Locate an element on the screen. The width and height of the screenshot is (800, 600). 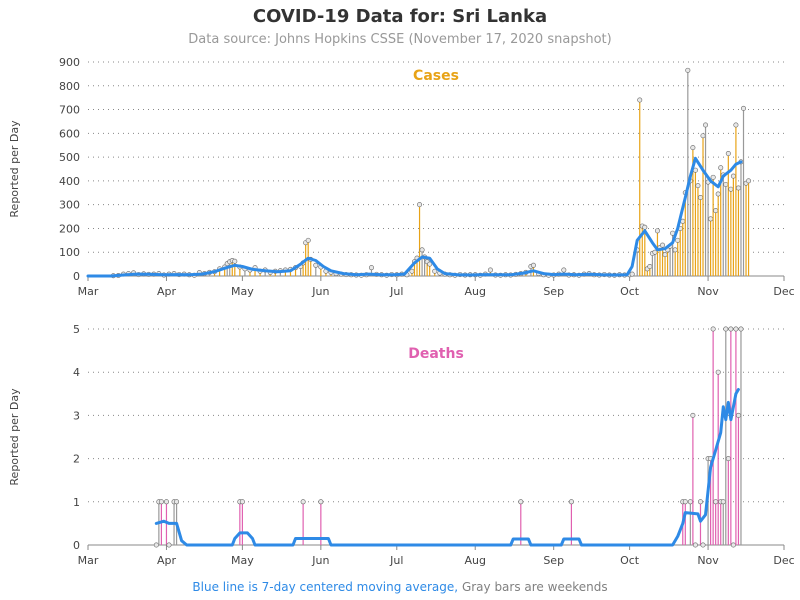
deaths-xtick-label: Apr is located at coordinates (167, 560).